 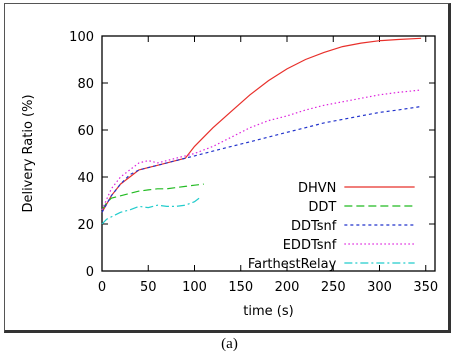 I want to click on figure-caption: (a), so click(x=229, y=344).